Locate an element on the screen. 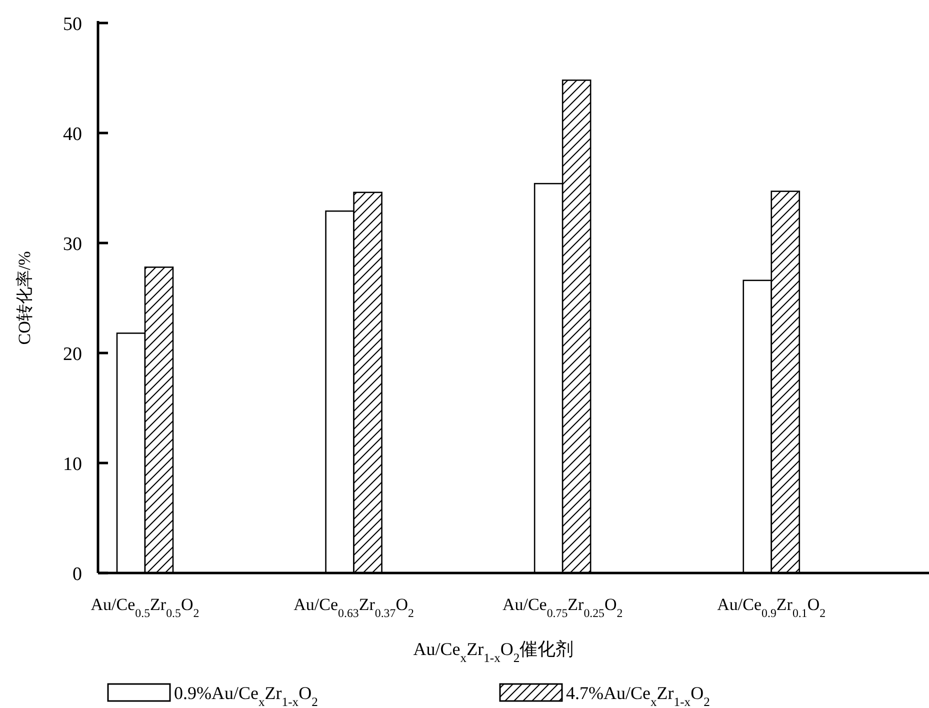 The width and height of the screenshot is (929, 708). legend-label: 4.7%Au/Ce$_{x}$Zr$_{1-x}$O$_{2}$ is located at coordinates (638, 695).